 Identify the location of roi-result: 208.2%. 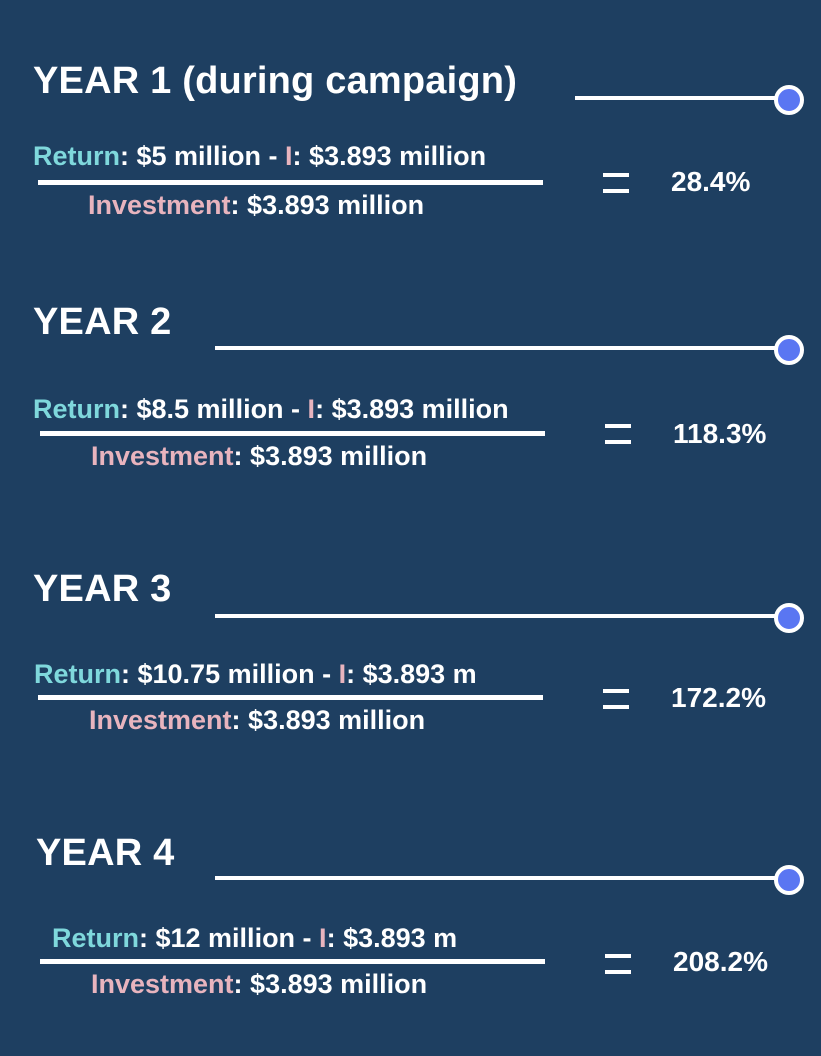
(720, 961).